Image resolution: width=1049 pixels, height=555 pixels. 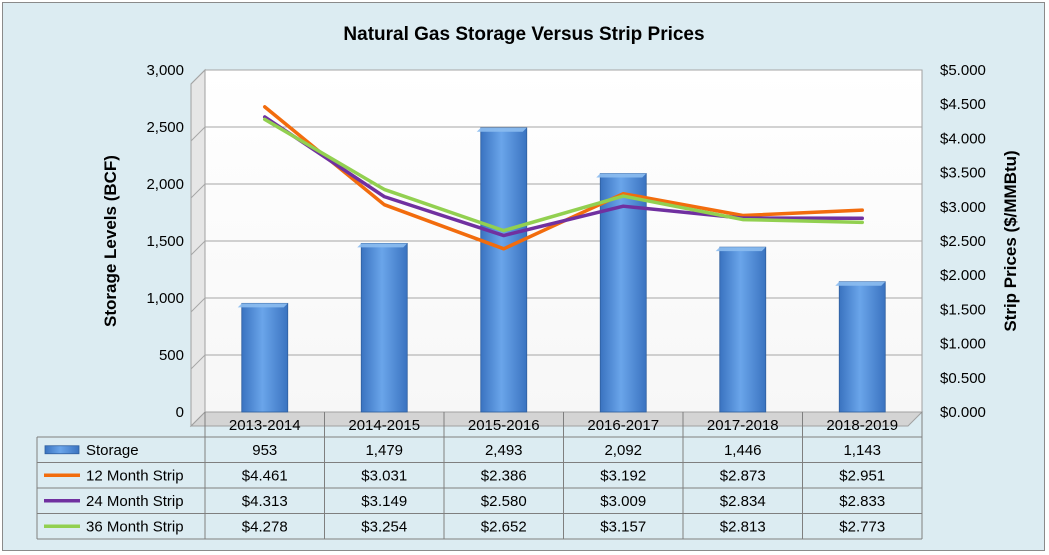 What do you see at coordinates (165, 241) in the screenshot?
I see `y-tick-label: 1,500` at bounding box center [165, 241].